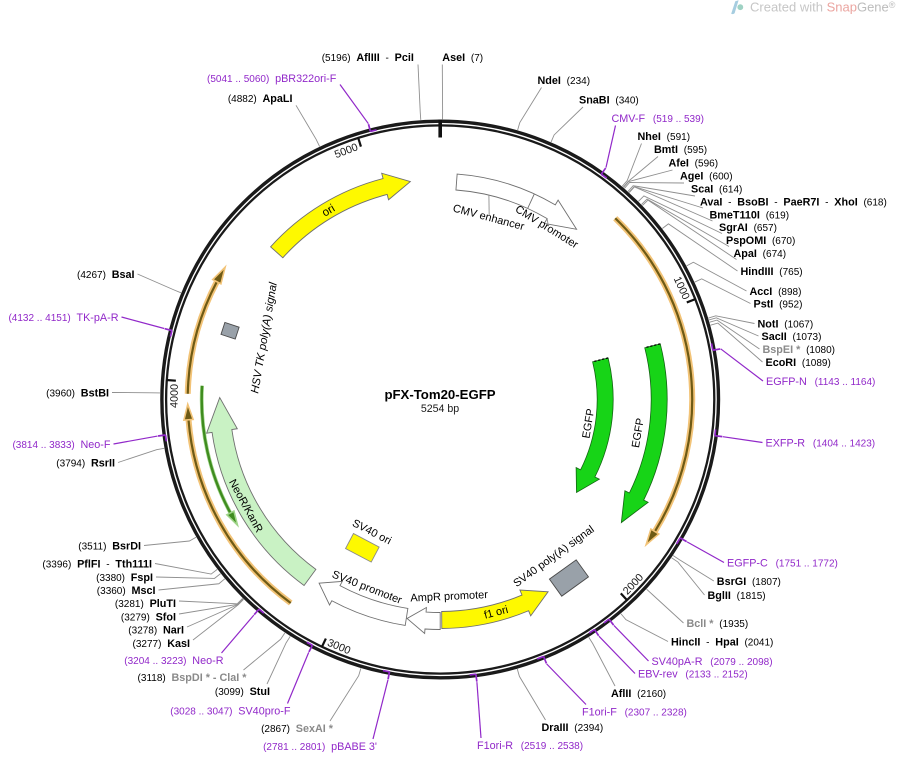 This screenshot has height=762, width=901. What do you see at coordinates (823, 7) in the screenshot?
I see `svg-text: Created with SnapGene®` at bounding box center [823, 7].